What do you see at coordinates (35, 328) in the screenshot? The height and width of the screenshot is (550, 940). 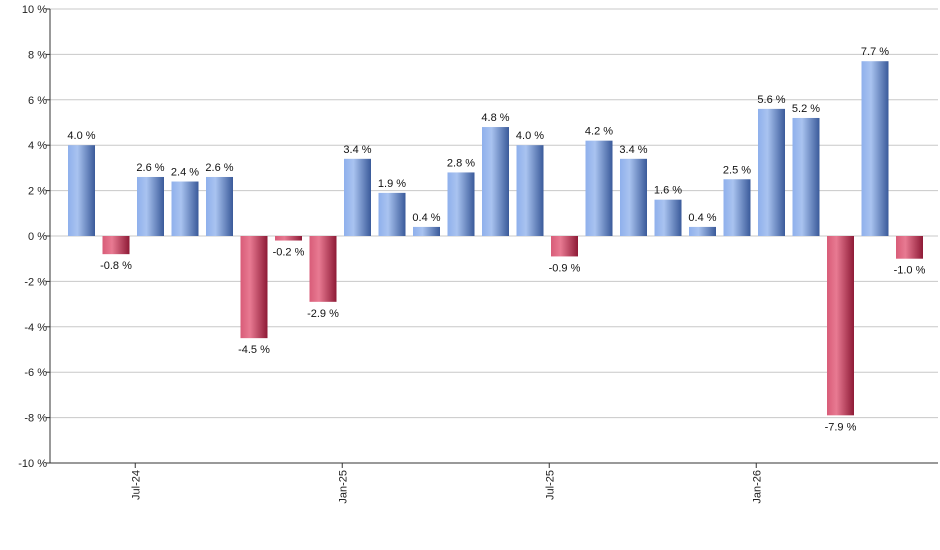 I see `y-tick-label: -4 %` at bounding box center [35, 328].